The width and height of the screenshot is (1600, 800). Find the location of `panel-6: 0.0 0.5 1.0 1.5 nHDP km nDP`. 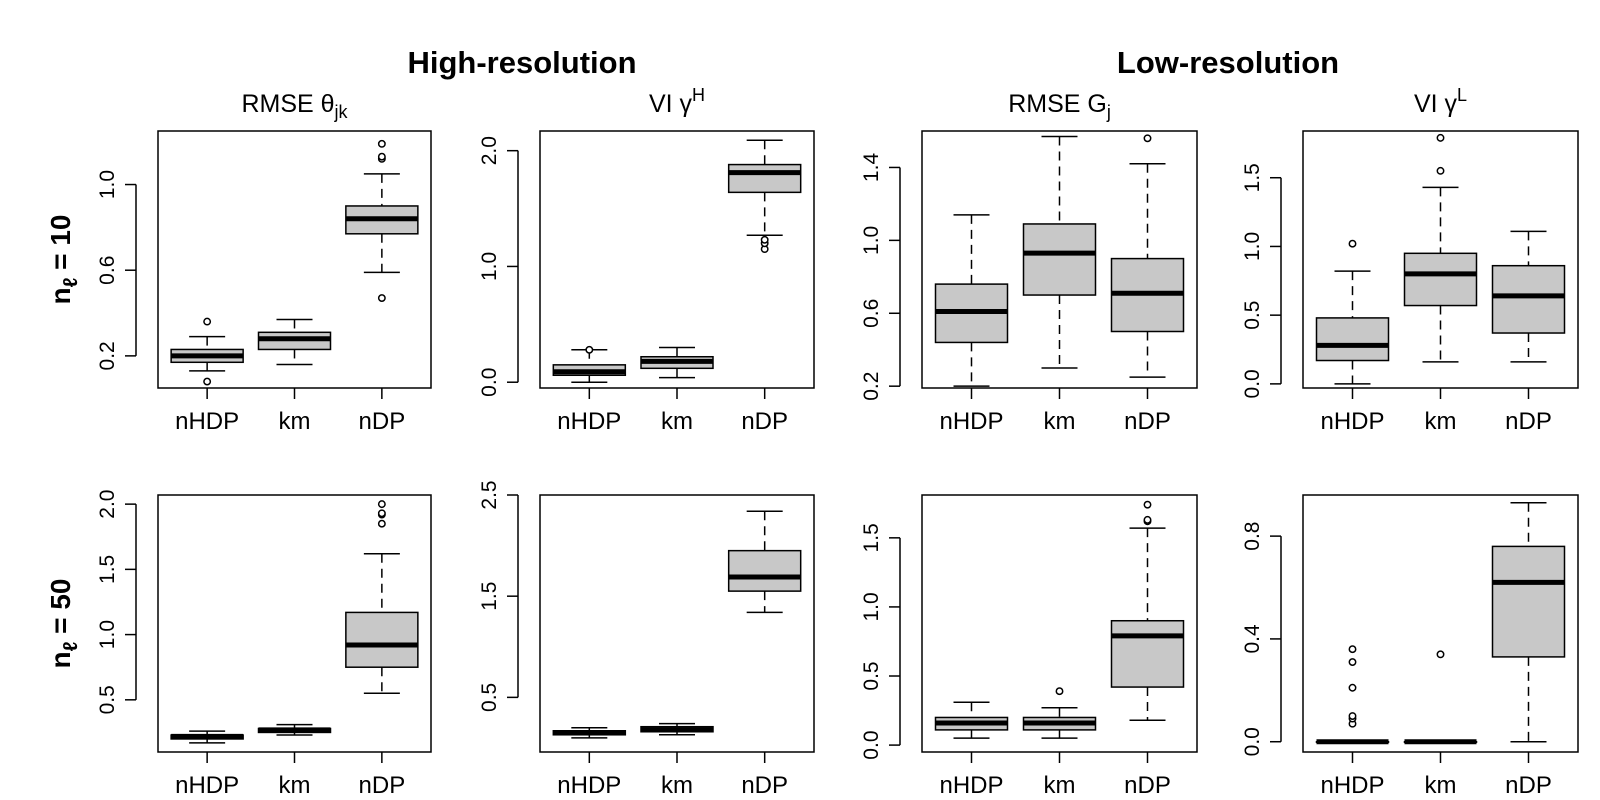

panel-6: 0.0 0.5 1.0 1.5 nHDP km nDP is located at coordinates (1029, 646).